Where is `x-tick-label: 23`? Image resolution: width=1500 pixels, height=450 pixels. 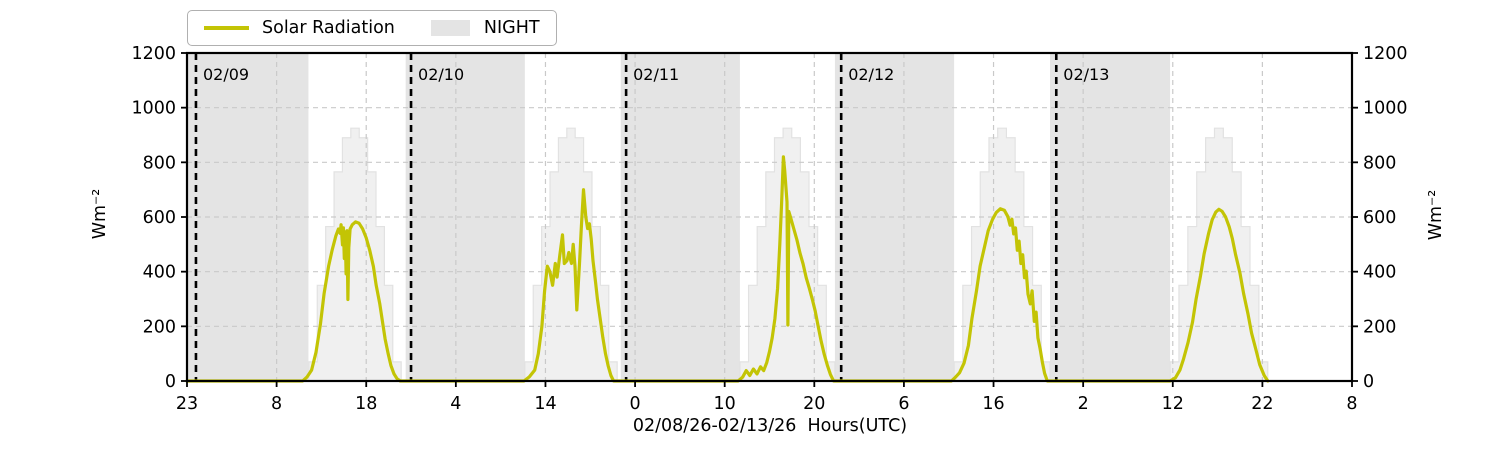
x-tick-label: 23 is located at coordinates (187, 404).